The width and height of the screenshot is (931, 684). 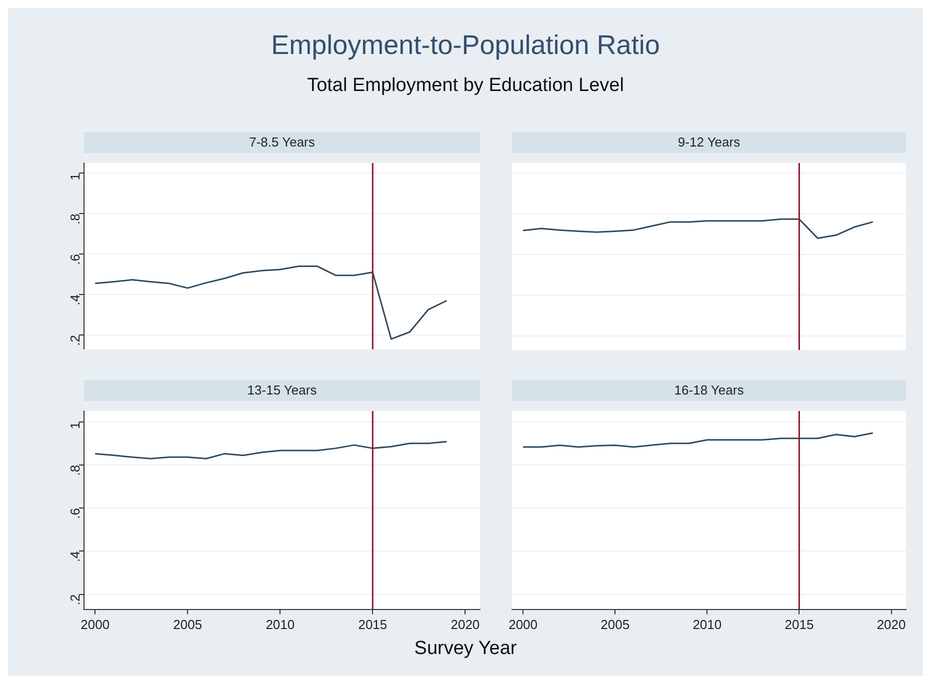 I want to click on text: Employment-to-Population Ratio, so click(x=465, y=45).